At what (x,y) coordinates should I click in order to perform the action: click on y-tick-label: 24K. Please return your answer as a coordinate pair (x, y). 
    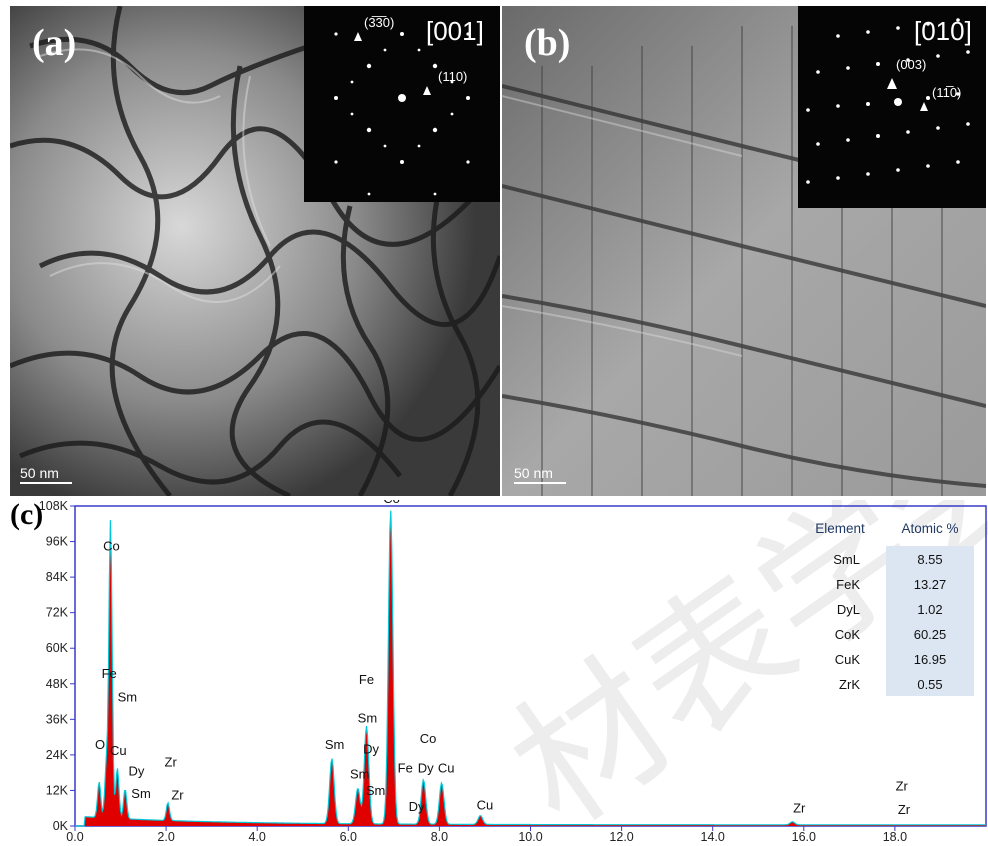
    Looking at the image, I should click on (57, 755).